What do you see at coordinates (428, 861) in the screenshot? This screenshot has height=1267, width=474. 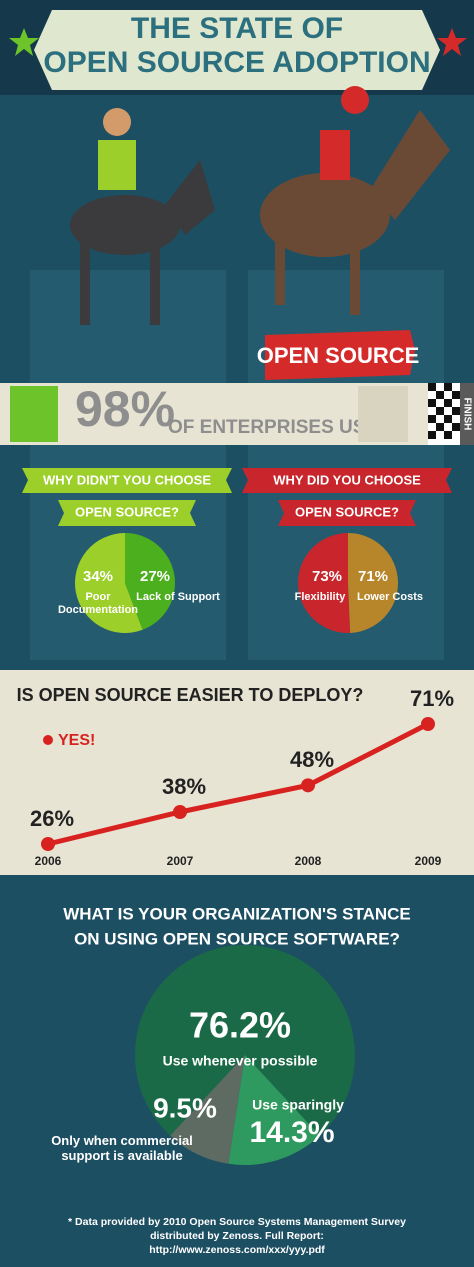 I see `x-tick-label: 2009` at bounding box center [428, 861].